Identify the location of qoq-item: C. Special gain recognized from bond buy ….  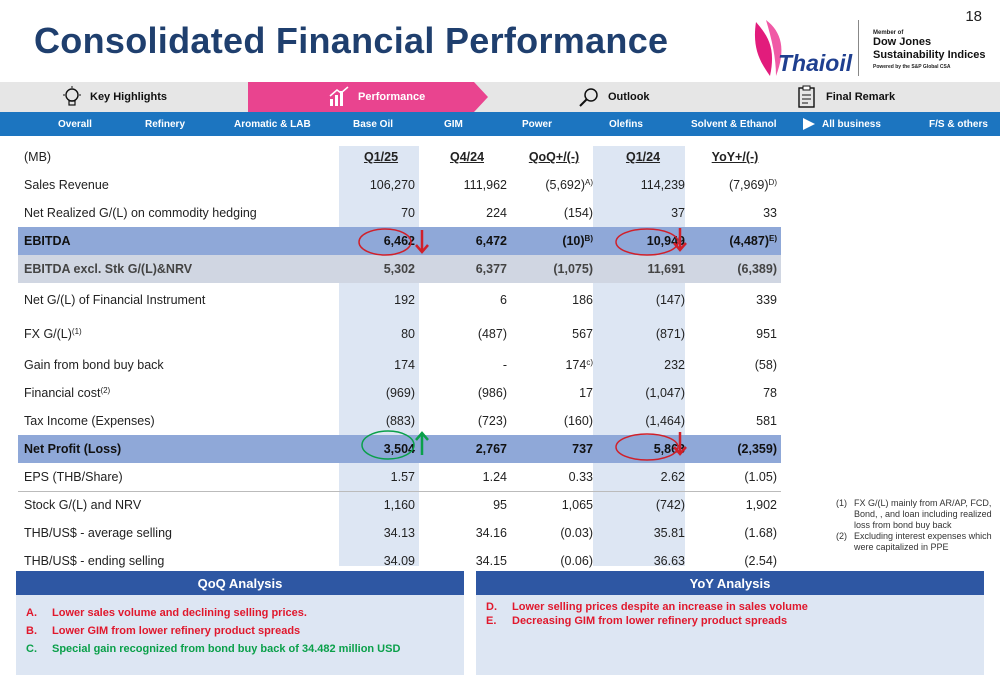
(213, 649).